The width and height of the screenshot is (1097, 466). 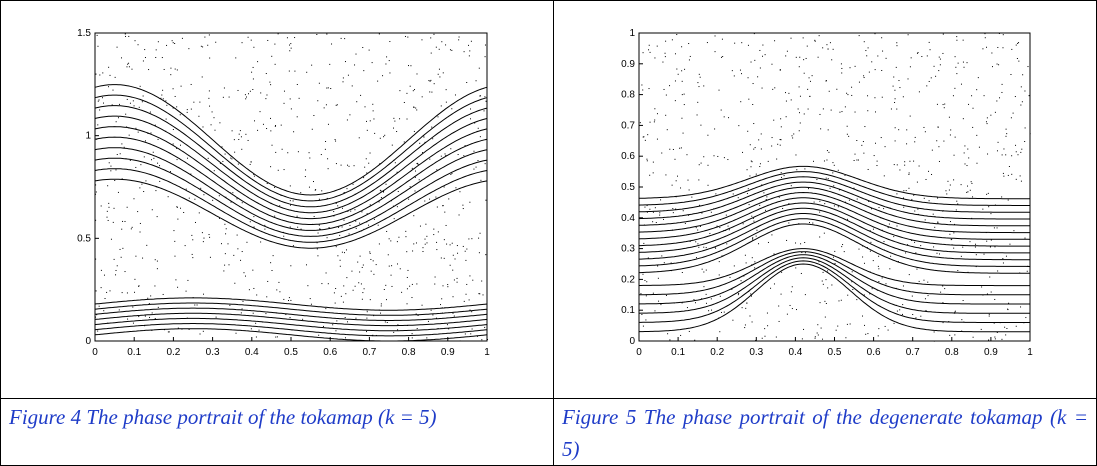 What do you see at coordinates (409, 352) in the screenshot?
I see `x-tick-label: 0.8` at bounding box center [409, 352].